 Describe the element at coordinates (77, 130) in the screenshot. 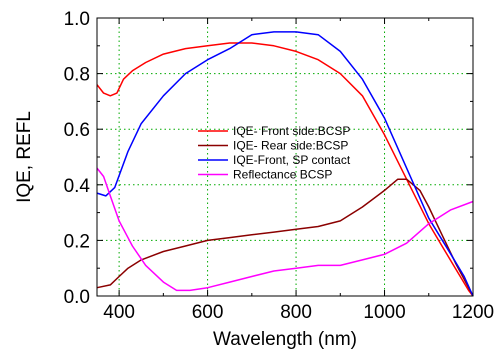

I see `y-tick-label: 0.6` at that location.